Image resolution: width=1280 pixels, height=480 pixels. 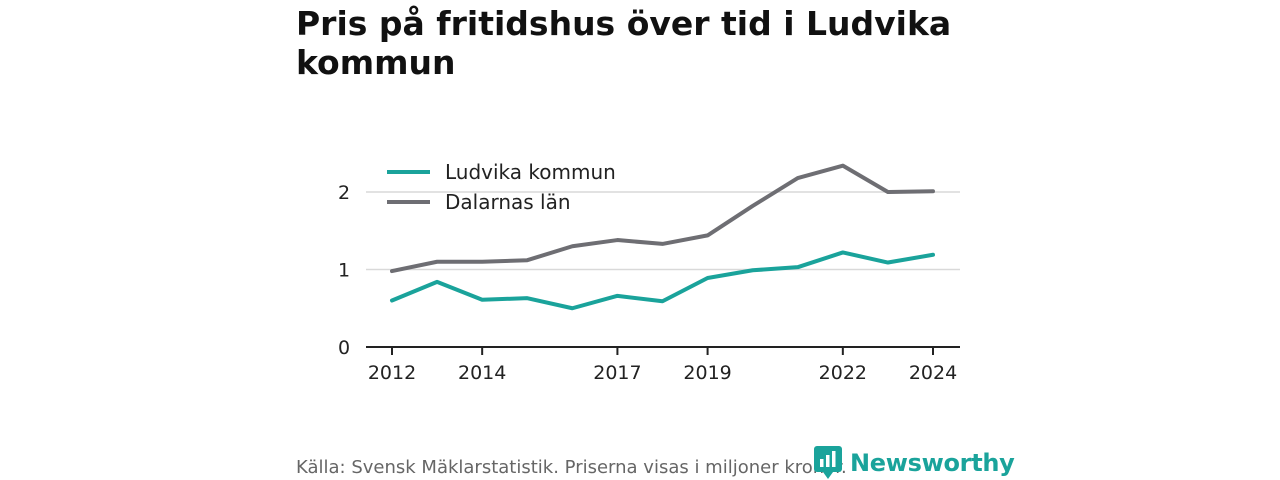 I want to click on newsworthy-logo-icon, so click(x=828, y=462).